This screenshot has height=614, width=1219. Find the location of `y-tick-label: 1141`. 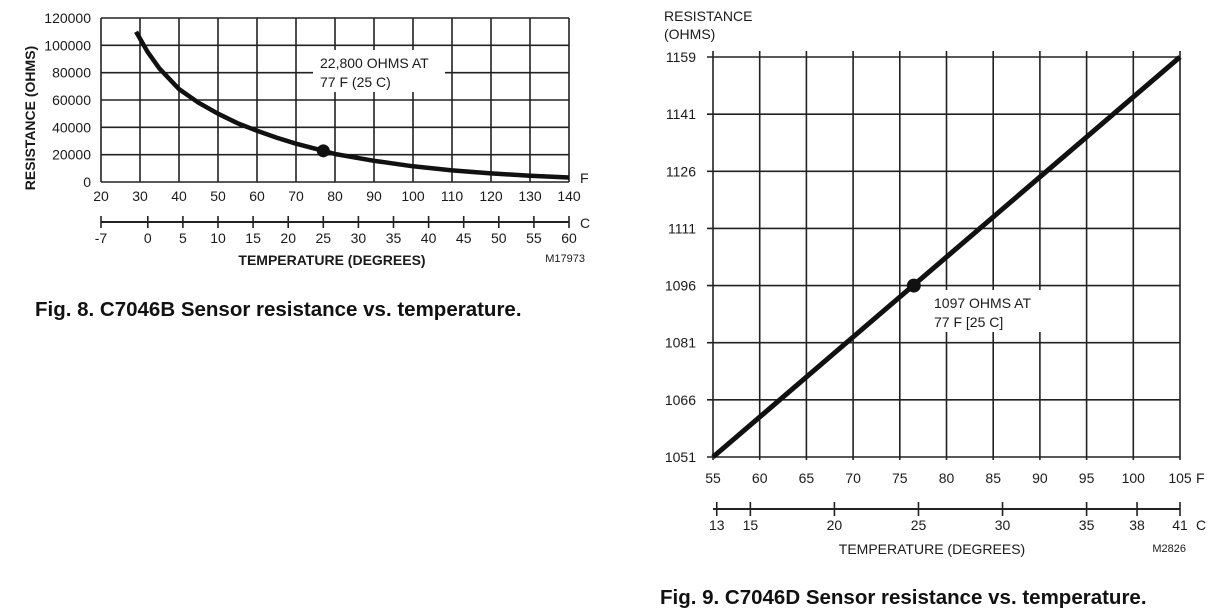

y-tick-label: 1141 is located at coordinates (681, 114).